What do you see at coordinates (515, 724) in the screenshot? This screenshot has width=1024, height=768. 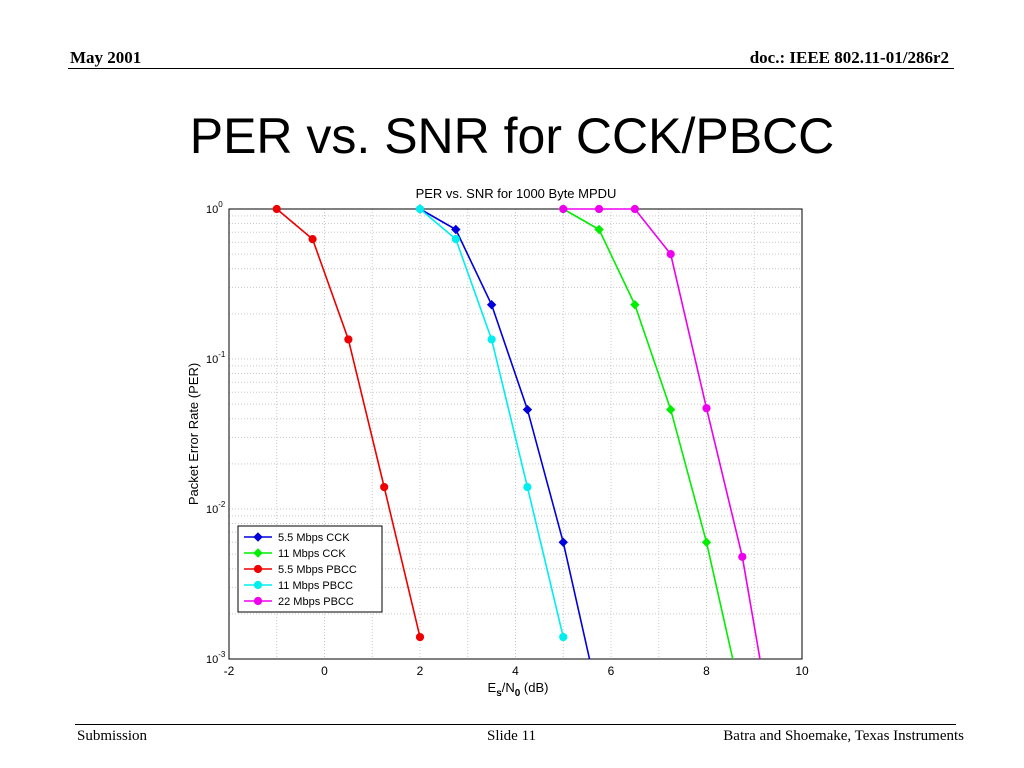 I see `footer-divider` at bounding box center [515, 724].